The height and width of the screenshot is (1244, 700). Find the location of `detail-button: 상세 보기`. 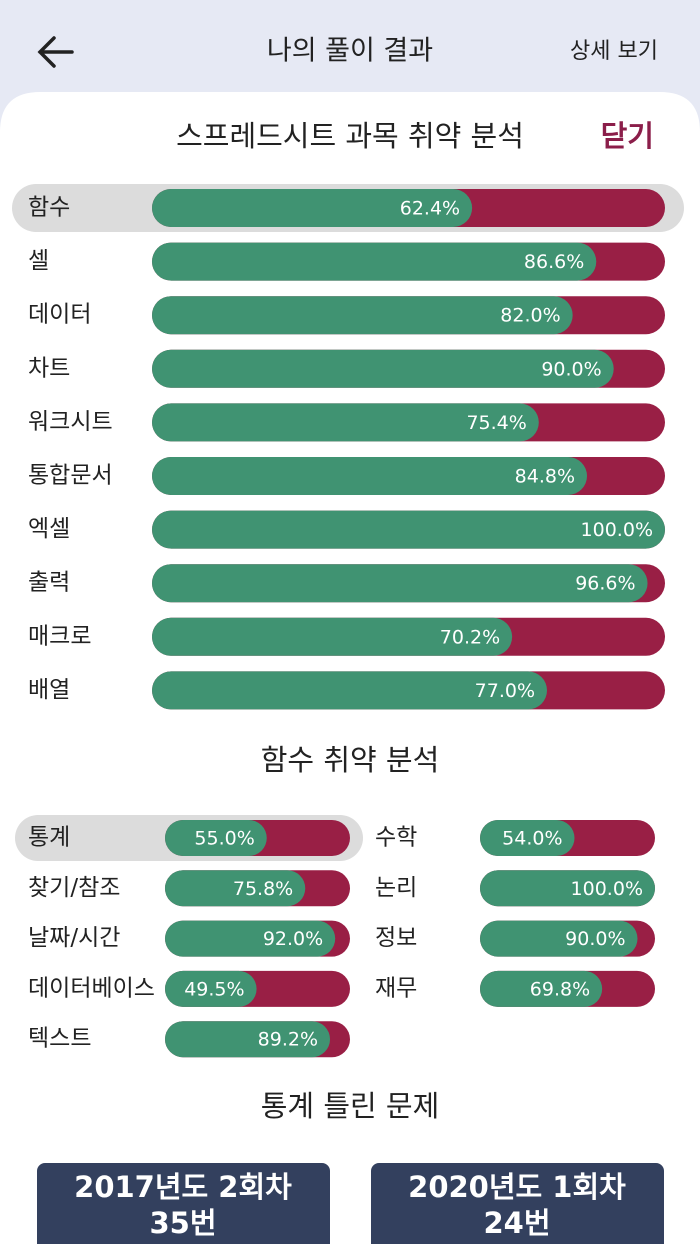

detail-button: 상세 보기 is located at coordinates (614, 51).